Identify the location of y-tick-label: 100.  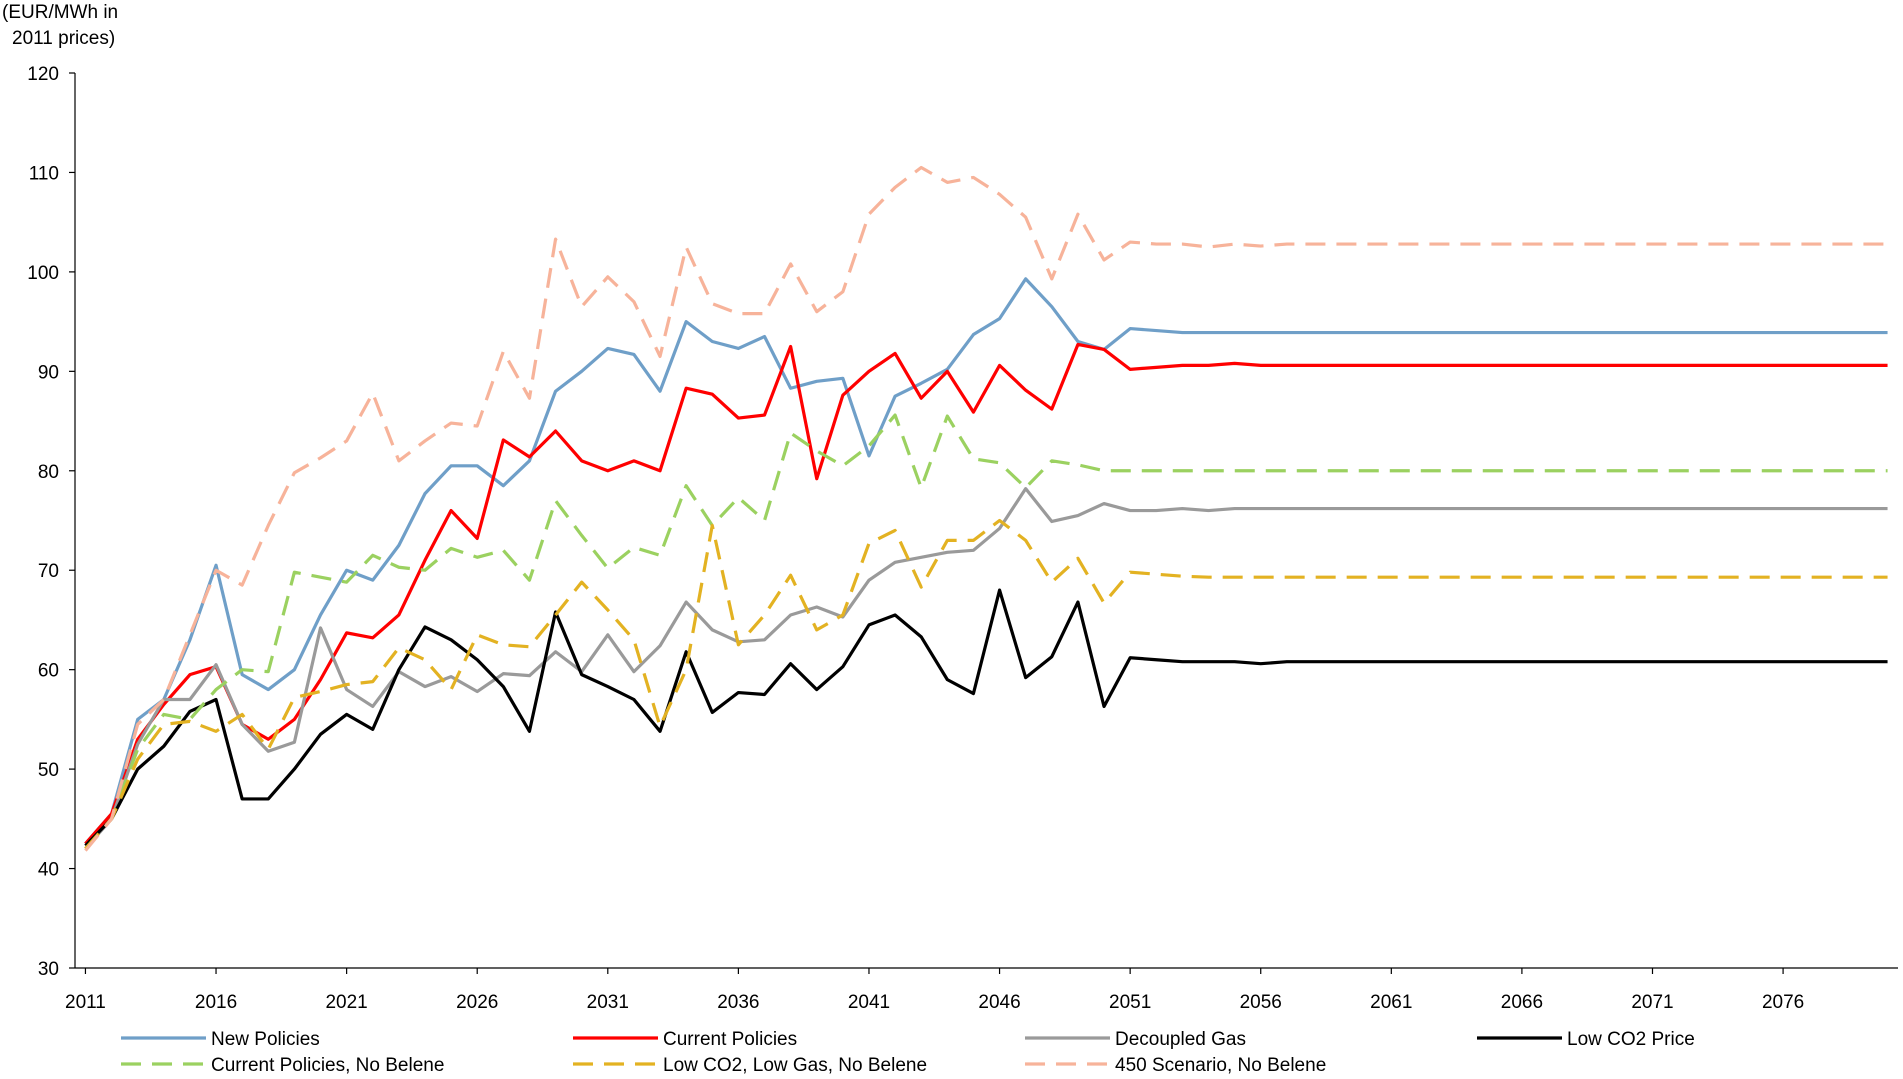
(43, 273).